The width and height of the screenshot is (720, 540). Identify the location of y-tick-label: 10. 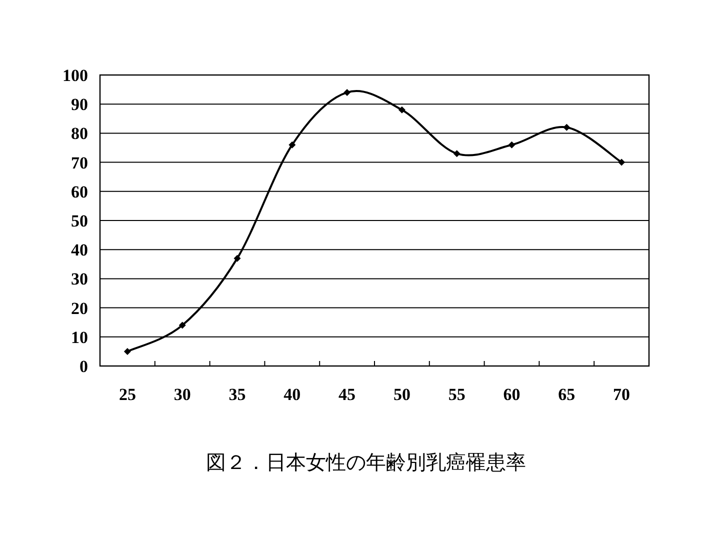
(79, 337).